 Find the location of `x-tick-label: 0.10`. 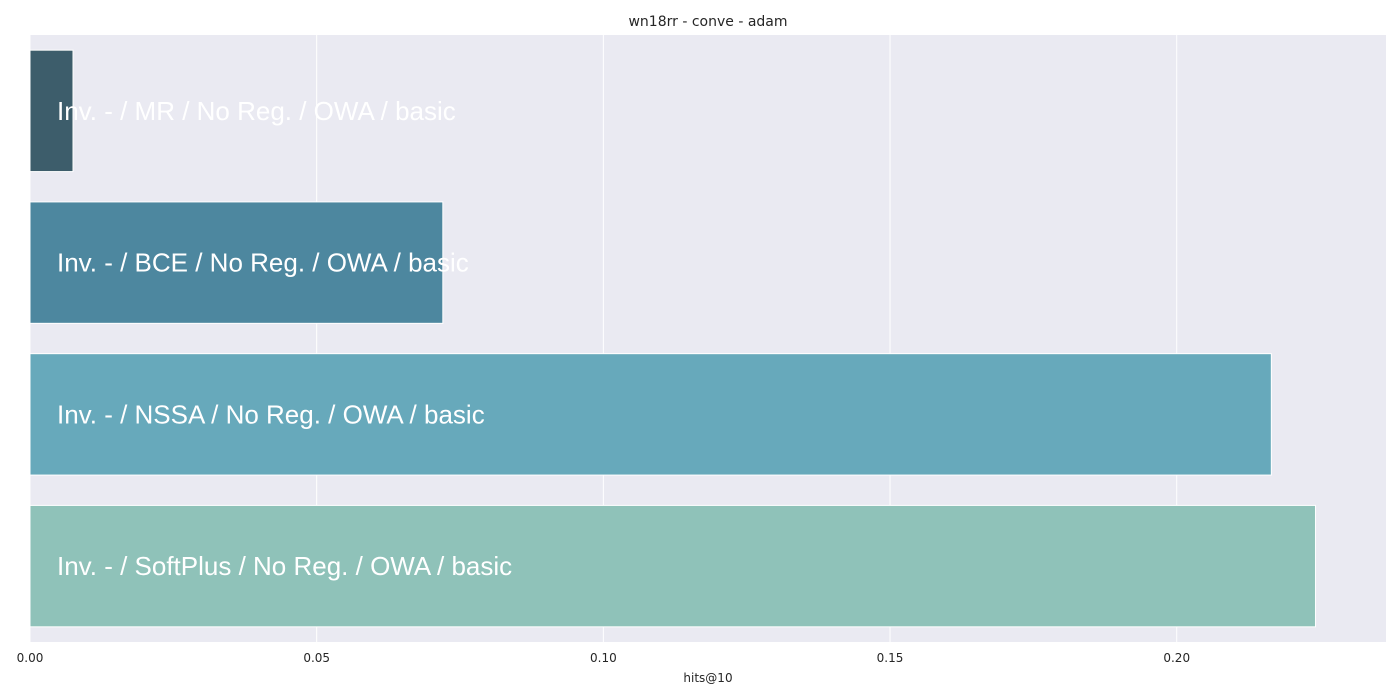

x-tick-label: 0.10 is located at coordinates (603, 658).